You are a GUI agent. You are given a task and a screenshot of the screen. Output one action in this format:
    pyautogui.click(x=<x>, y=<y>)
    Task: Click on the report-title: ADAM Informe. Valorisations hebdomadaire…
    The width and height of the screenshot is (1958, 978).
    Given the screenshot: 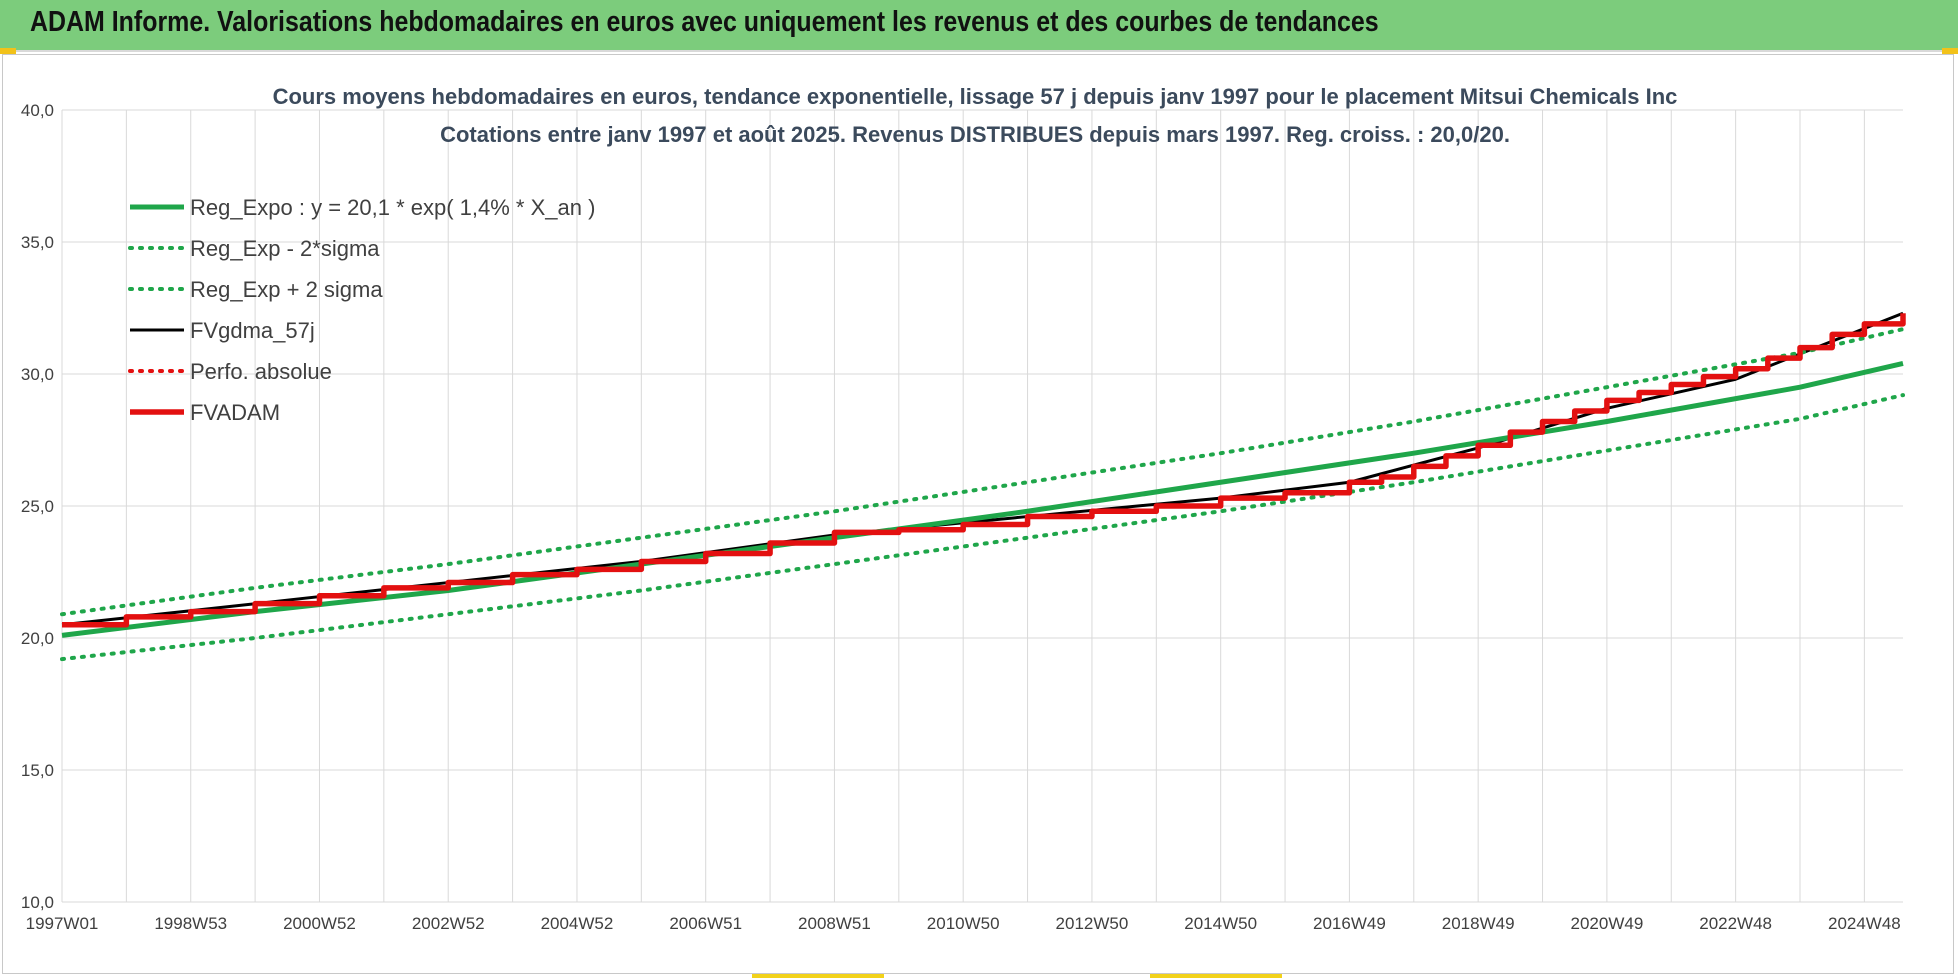 What is the action you would take?
    pyautogui.click(x=704, y=22)
    